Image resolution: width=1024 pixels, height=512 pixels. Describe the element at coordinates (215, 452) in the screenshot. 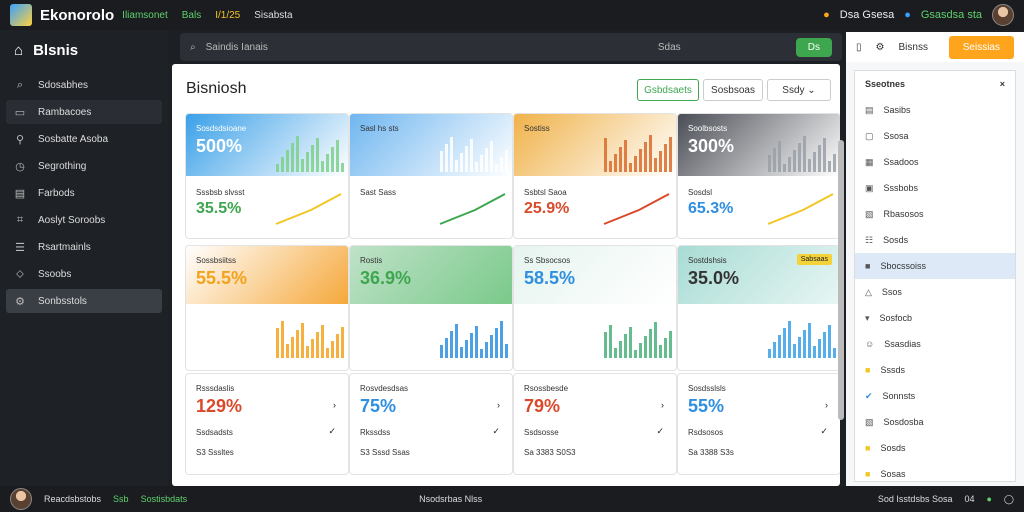

I see `card-footer: S3 Sssltes` at that location.